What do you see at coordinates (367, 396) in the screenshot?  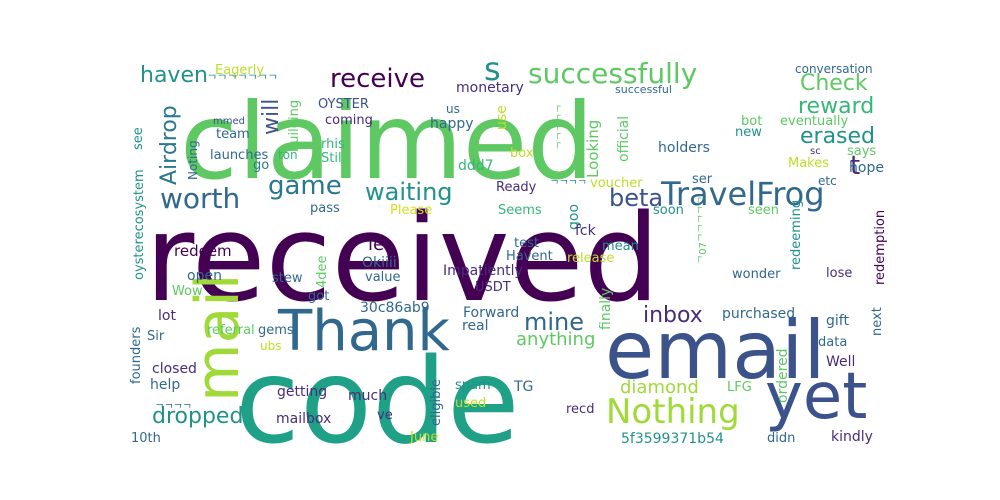 I see `word-much: much` at bounding box center [367, 396].